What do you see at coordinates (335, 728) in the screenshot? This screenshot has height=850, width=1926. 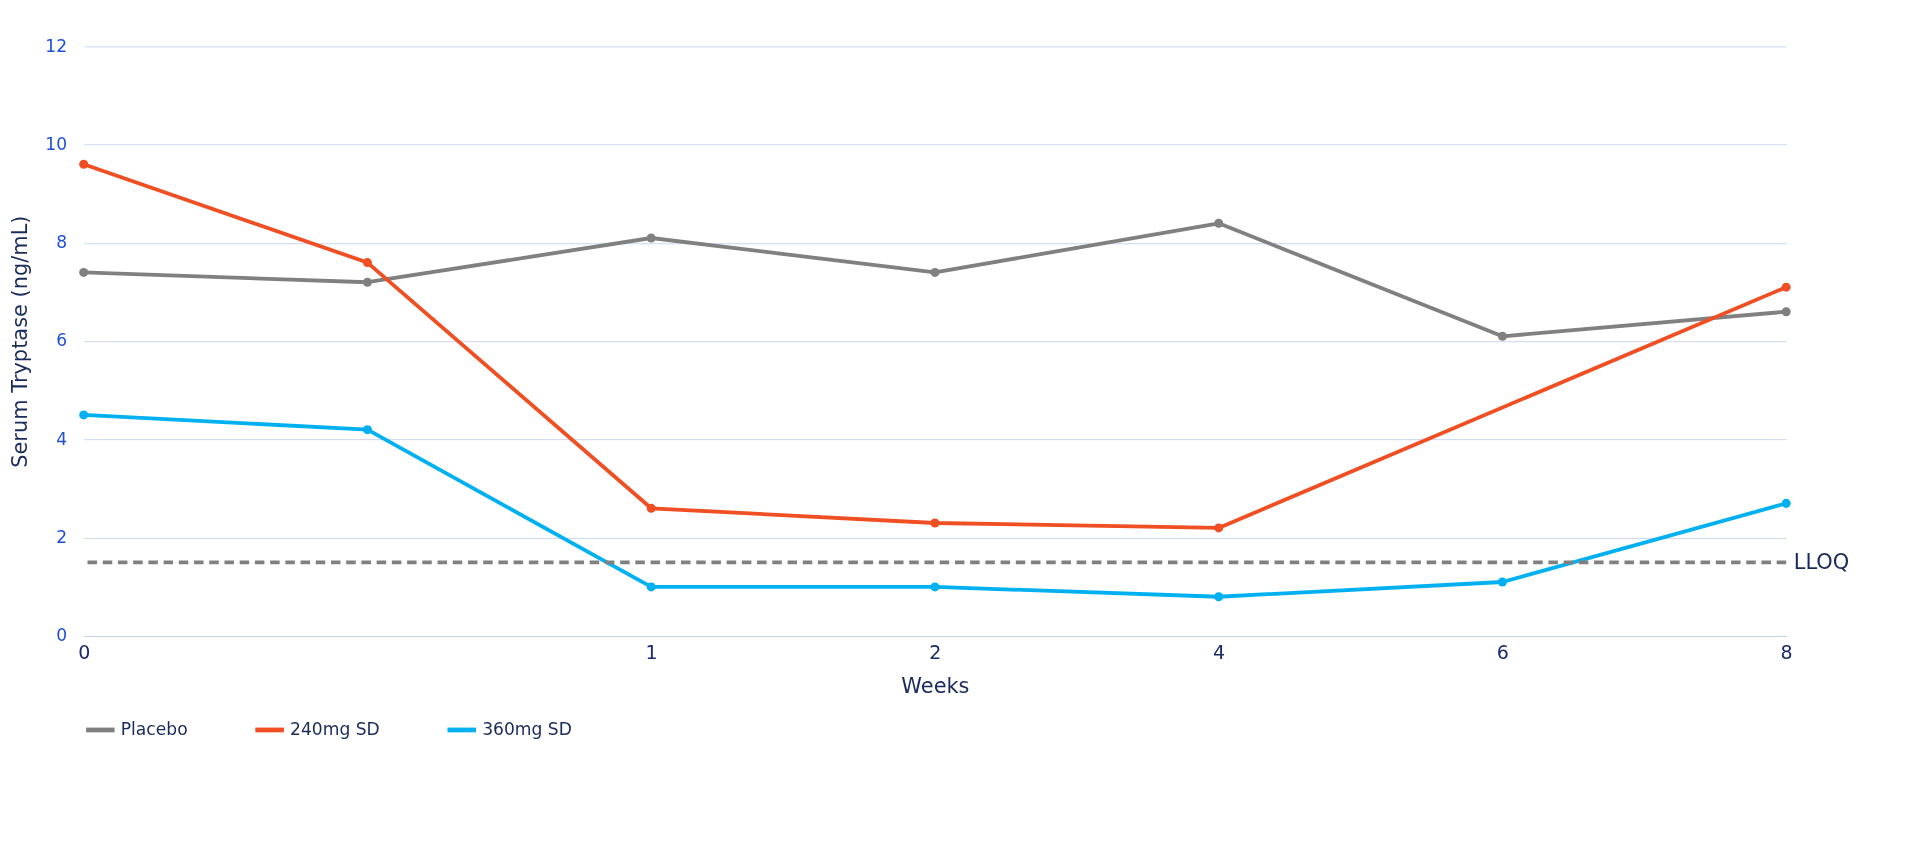 I see `legend-label: 240mg SD` at bounding box center [335, 728].